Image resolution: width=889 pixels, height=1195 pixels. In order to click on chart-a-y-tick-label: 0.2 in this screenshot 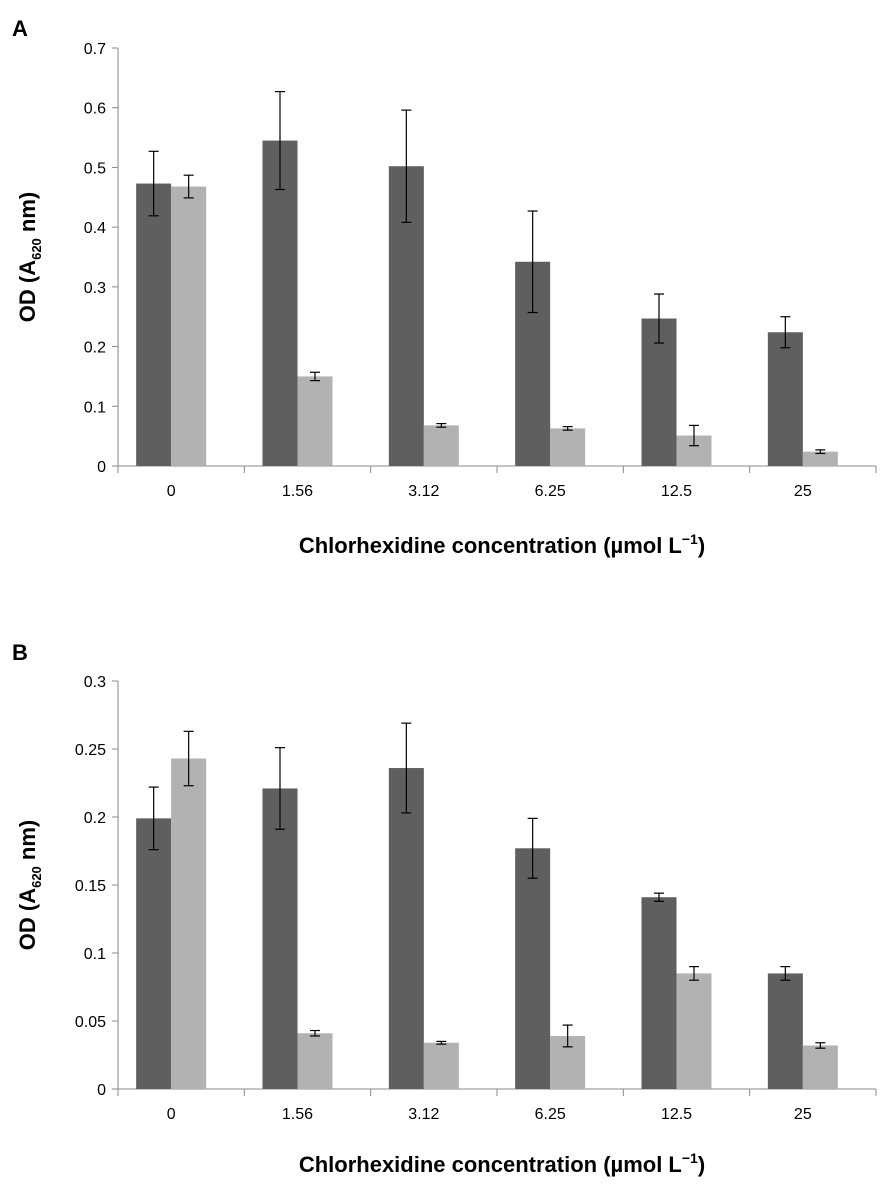, I will do `click(95, 348)`.